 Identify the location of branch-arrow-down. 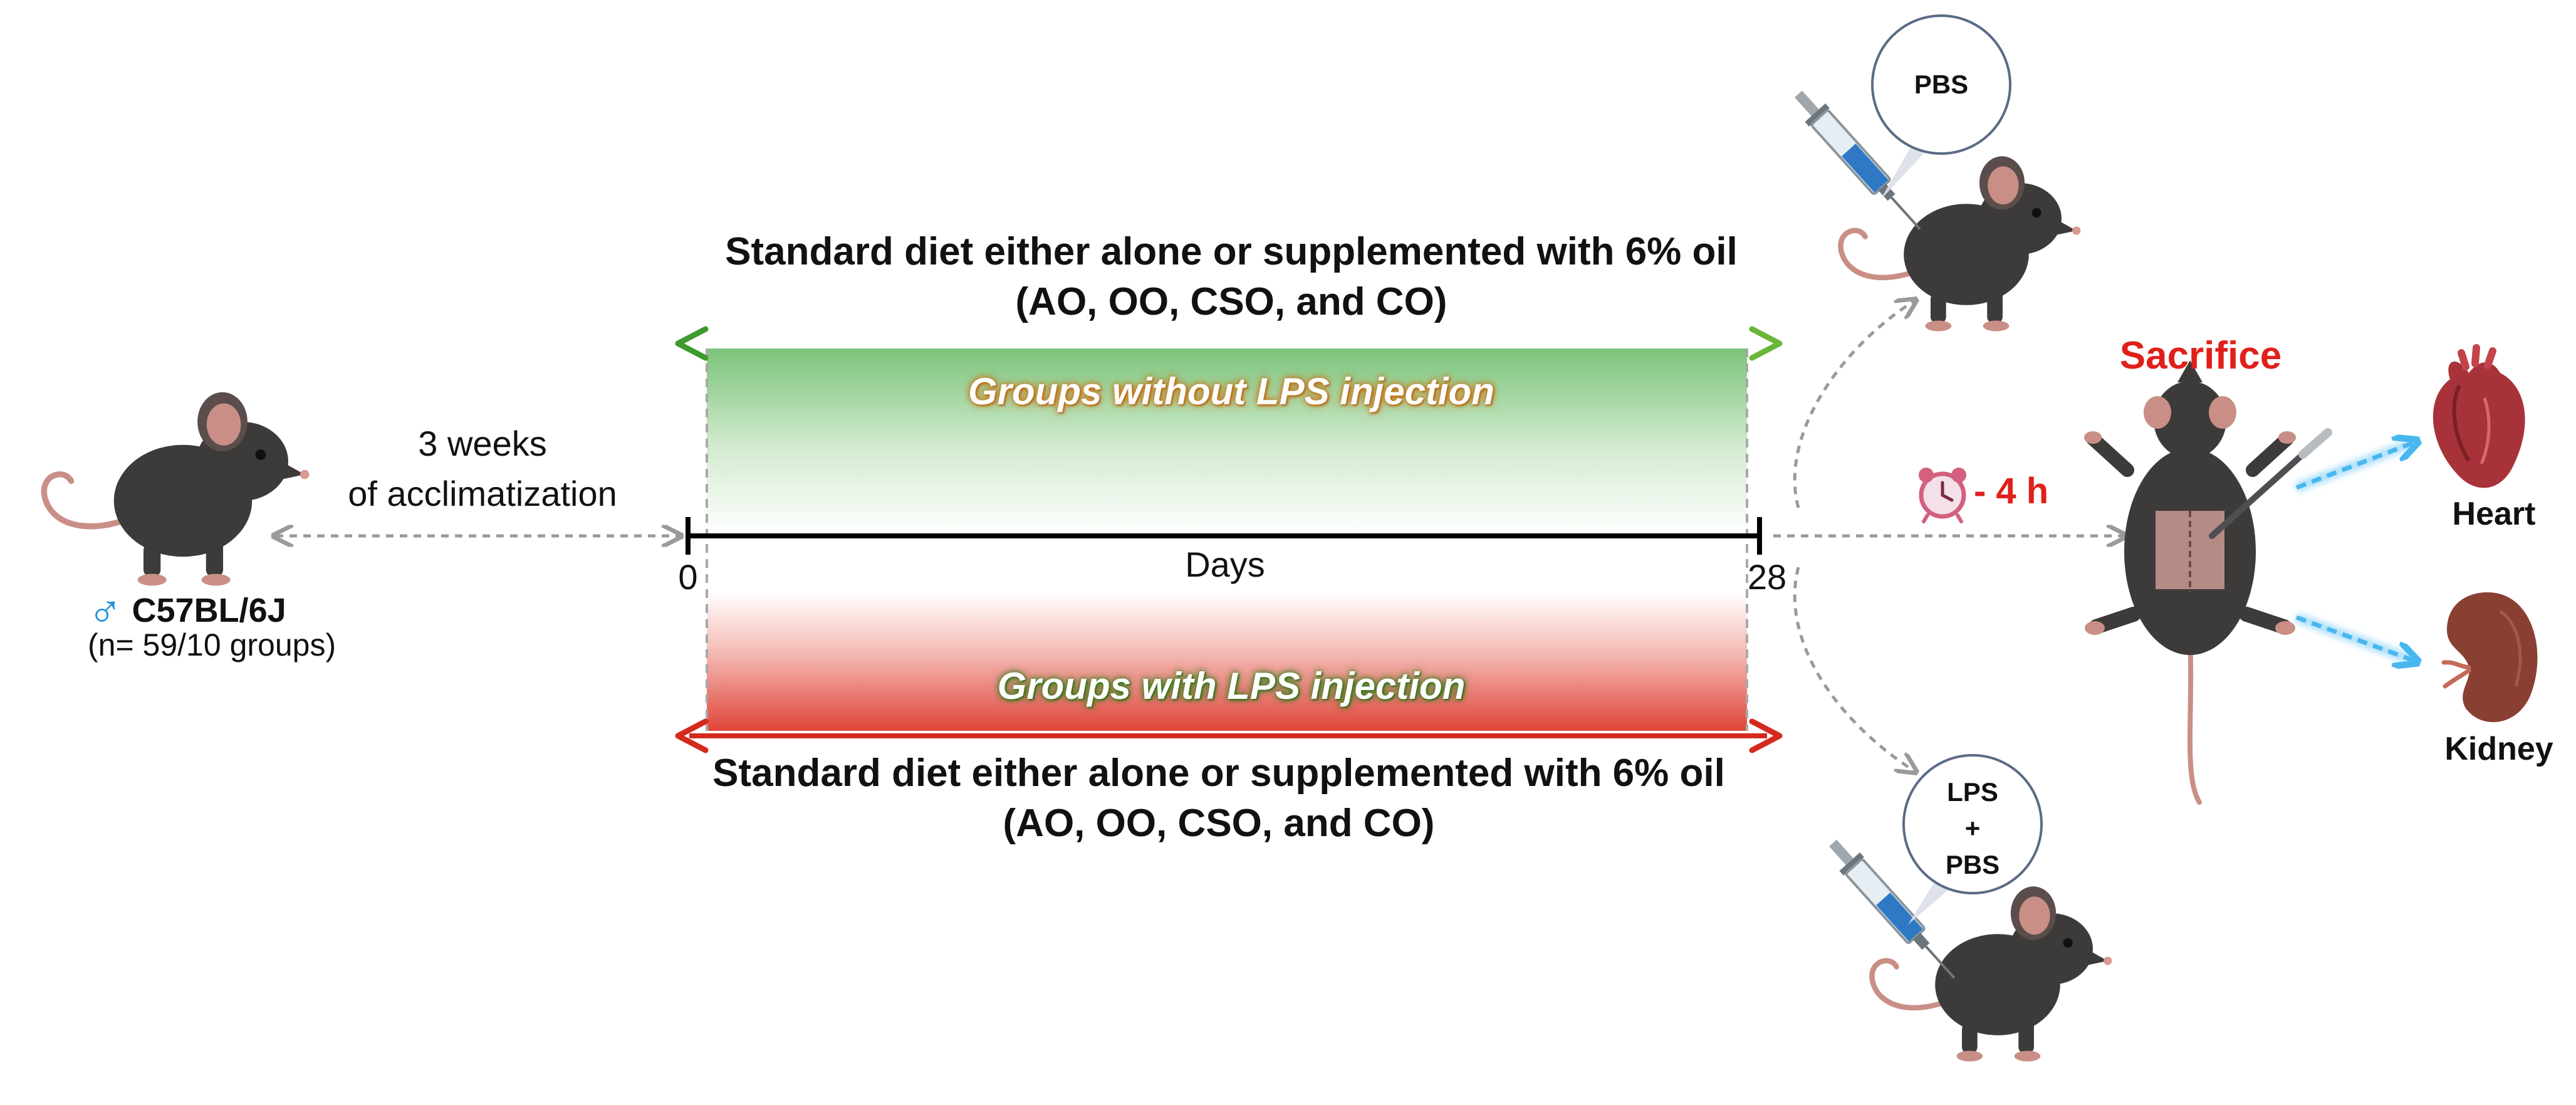
(1853, 669).